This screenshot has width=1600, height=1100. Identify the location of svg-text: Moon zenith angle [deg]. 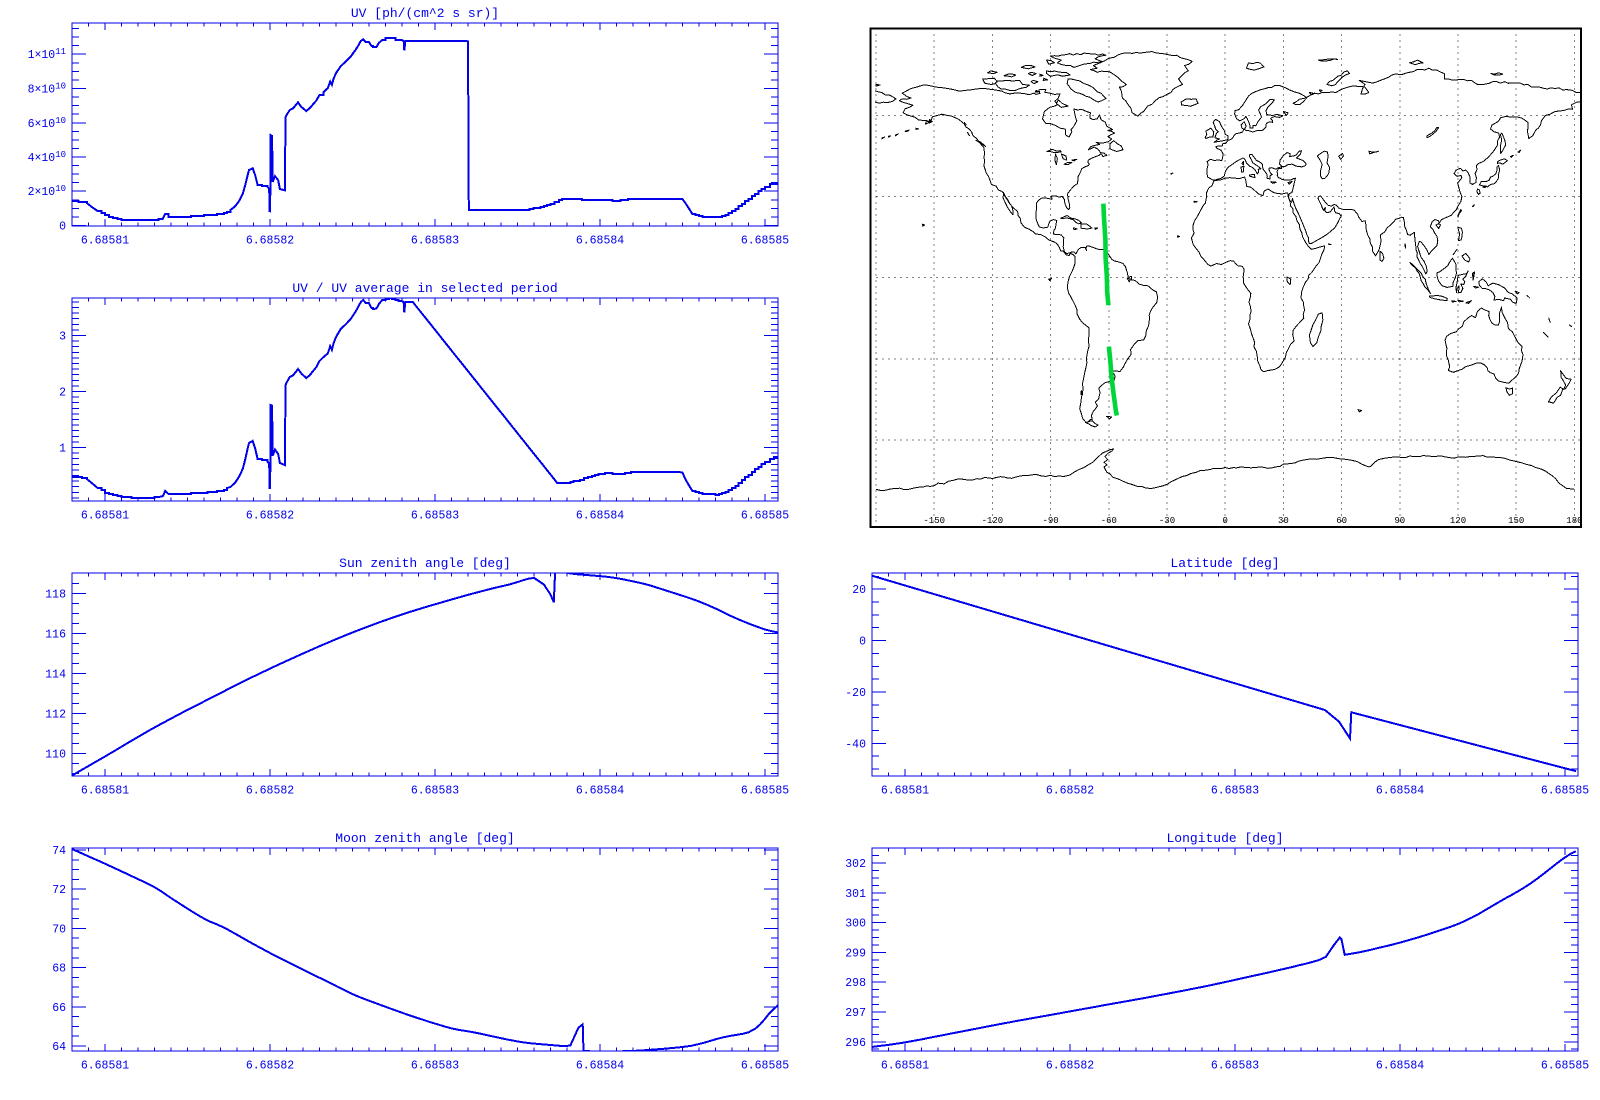
(424, 838).